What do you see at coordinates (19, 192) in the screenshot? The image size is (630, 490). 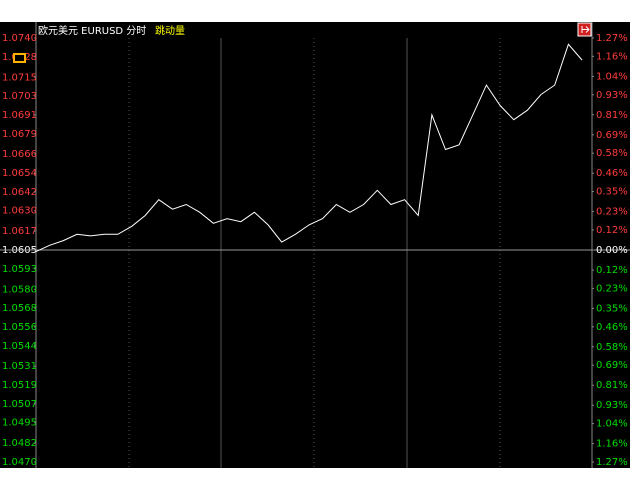 I see `y-tick-label: 1.0642` at bounding box center [19, 192].